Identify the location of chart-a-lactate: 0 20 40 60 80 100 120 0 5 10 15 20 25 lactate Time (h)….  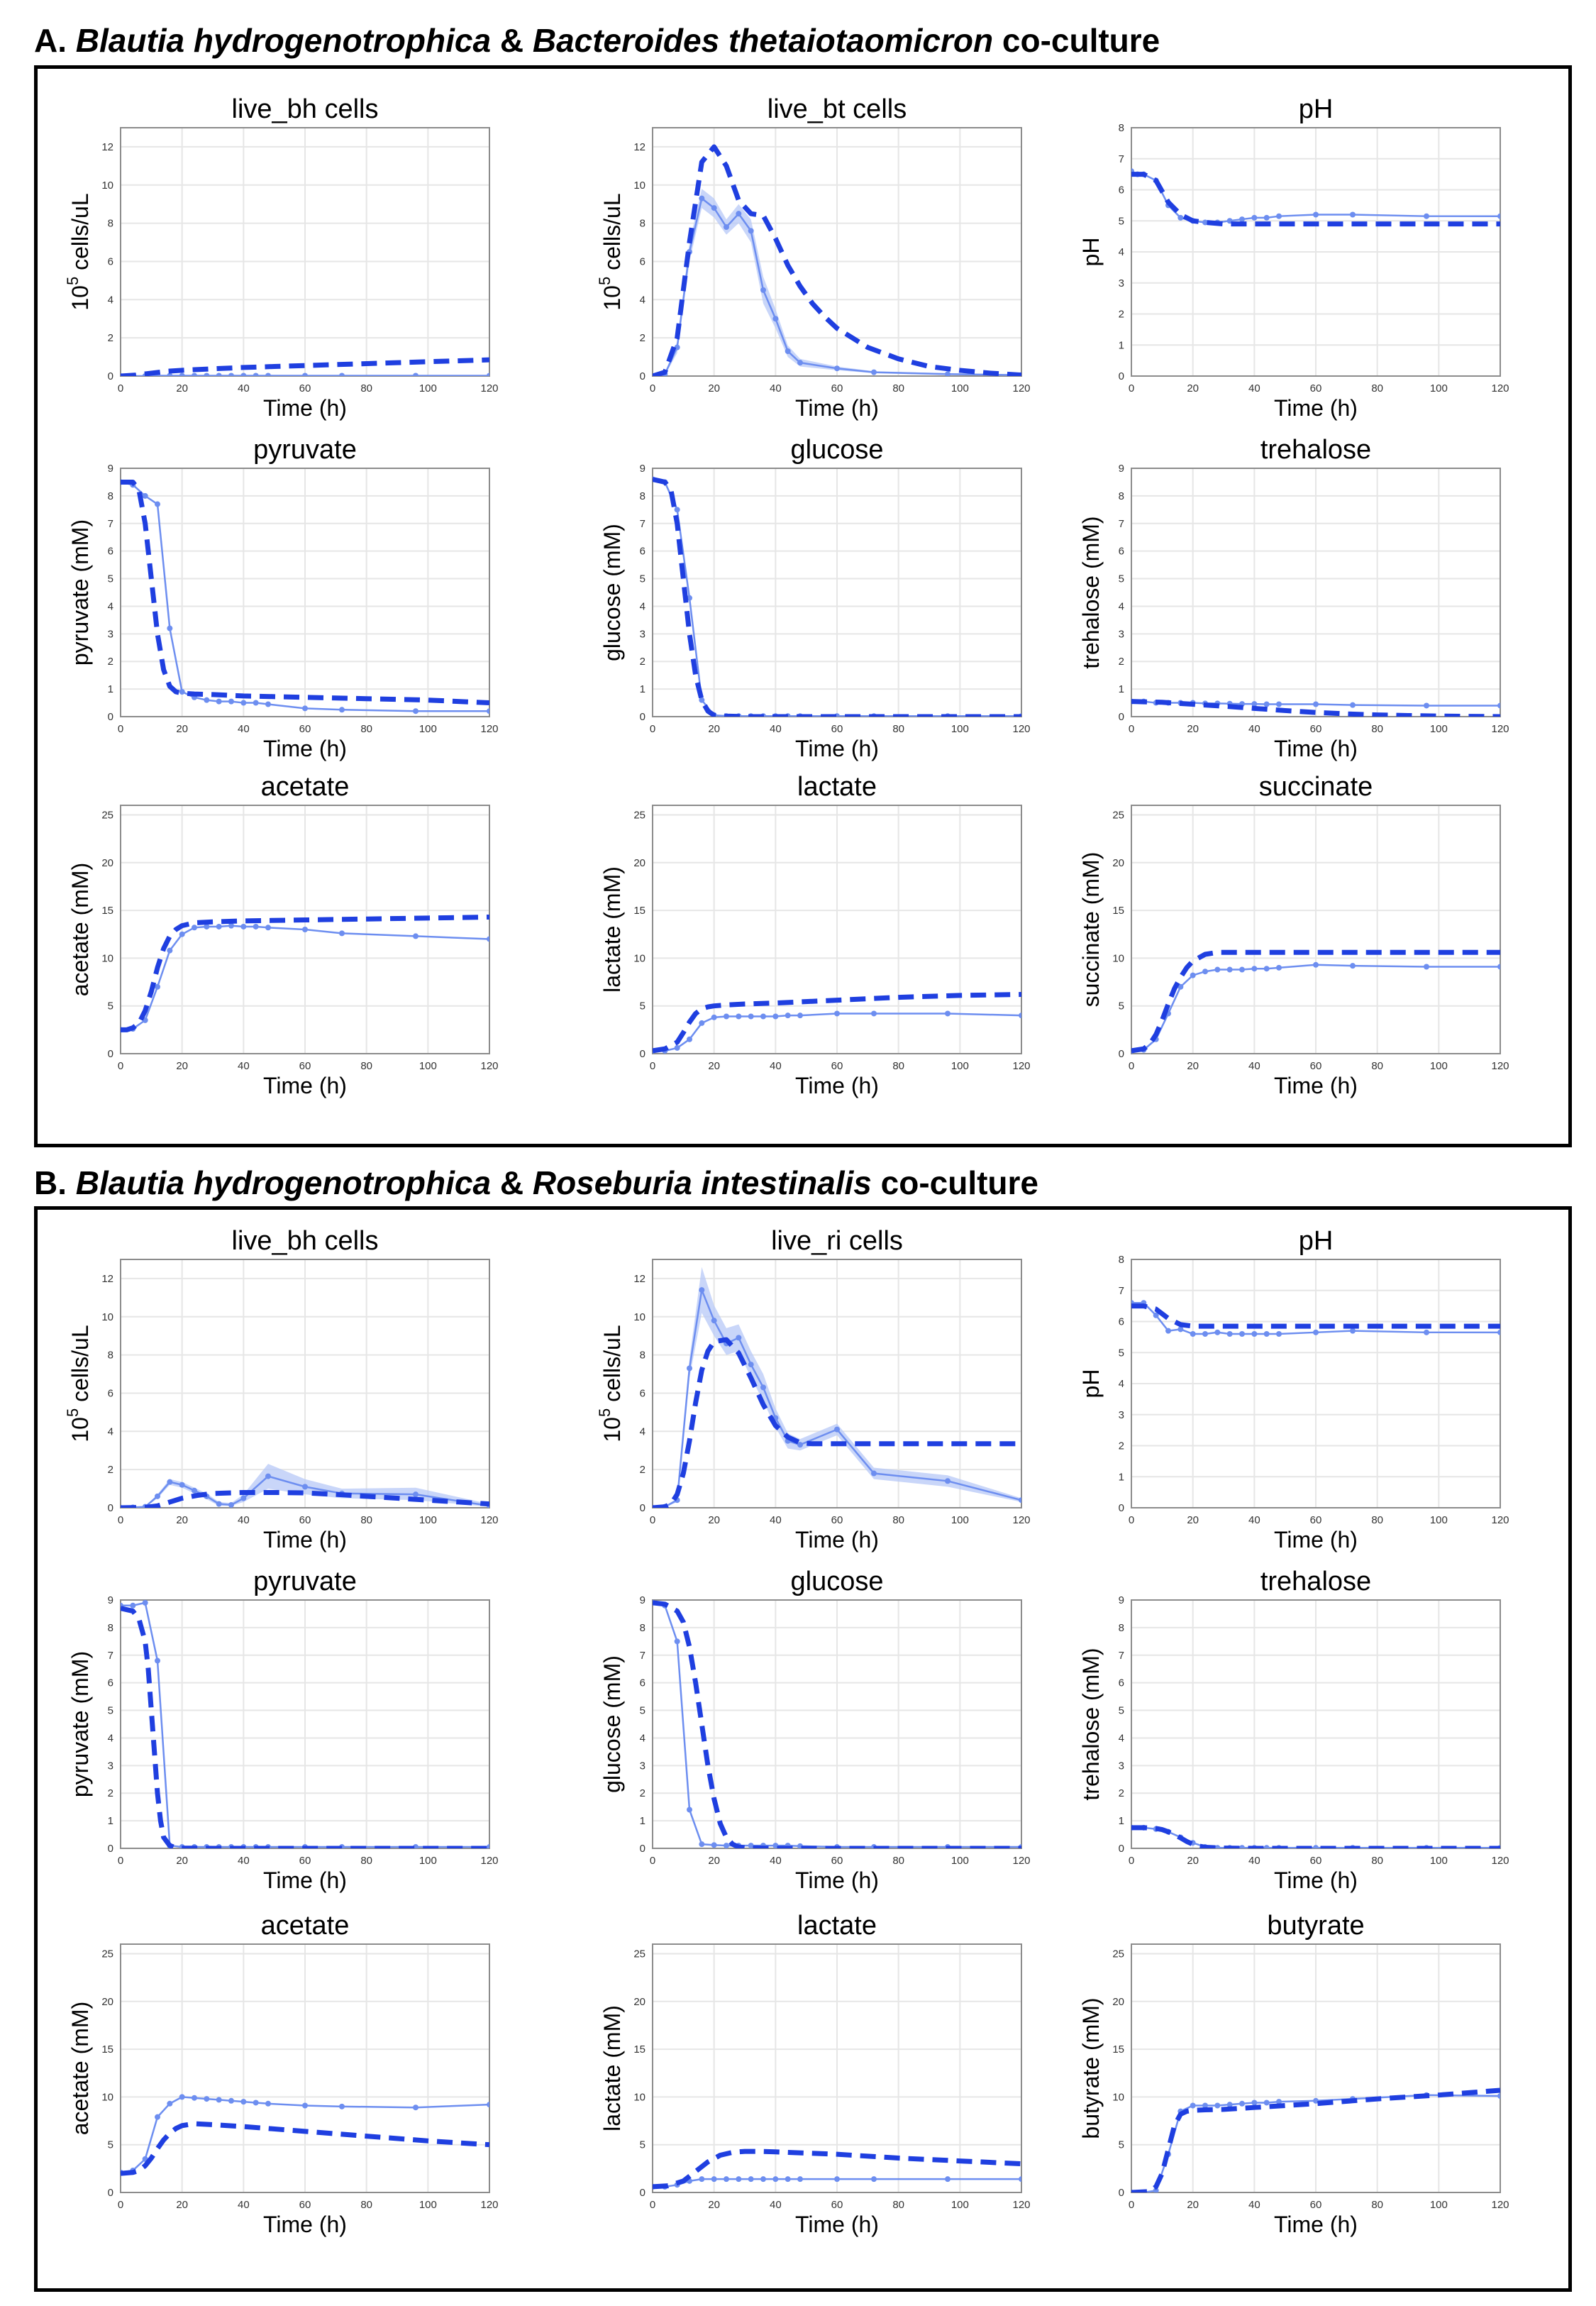
(815, 935).